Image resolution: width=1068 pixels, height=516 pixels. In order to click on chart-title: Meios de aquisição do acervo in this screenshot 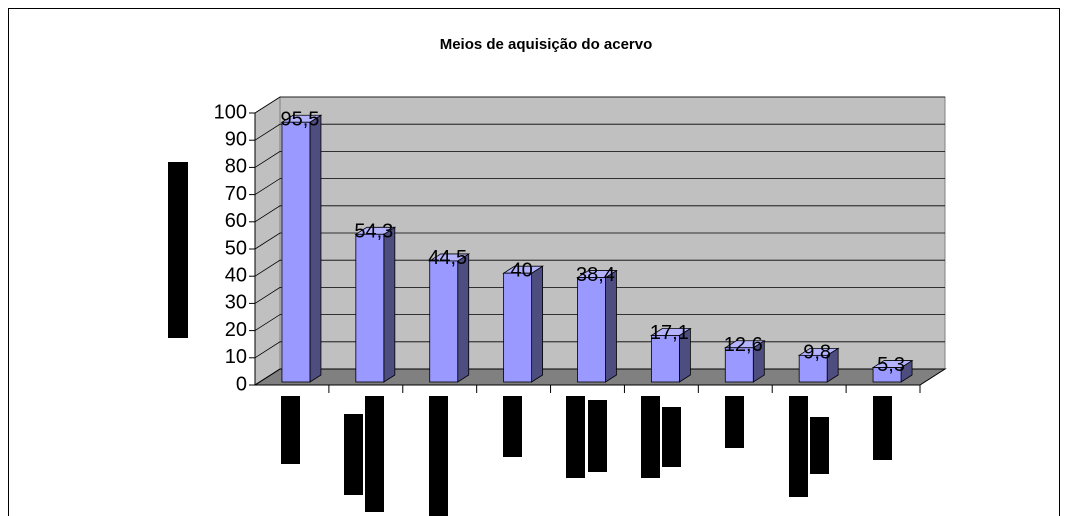, I will do `click(546, 44)`.